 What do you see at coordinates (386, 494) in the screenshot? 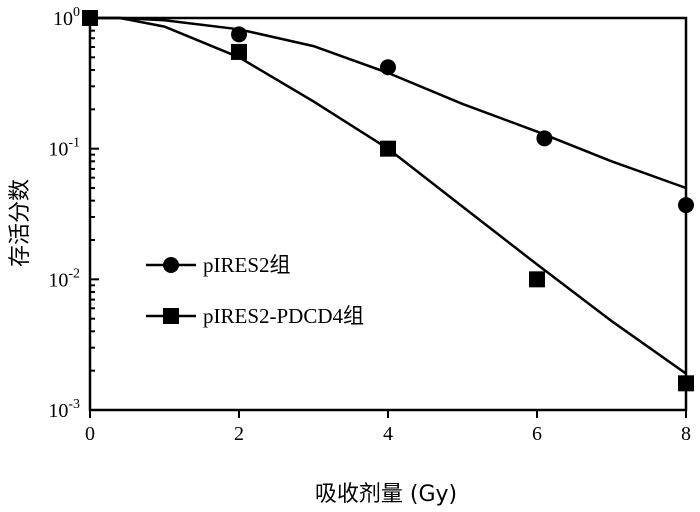
I see `x-axis-title: 吸收剂量 (Gy)` at bounding box center [386, 494].